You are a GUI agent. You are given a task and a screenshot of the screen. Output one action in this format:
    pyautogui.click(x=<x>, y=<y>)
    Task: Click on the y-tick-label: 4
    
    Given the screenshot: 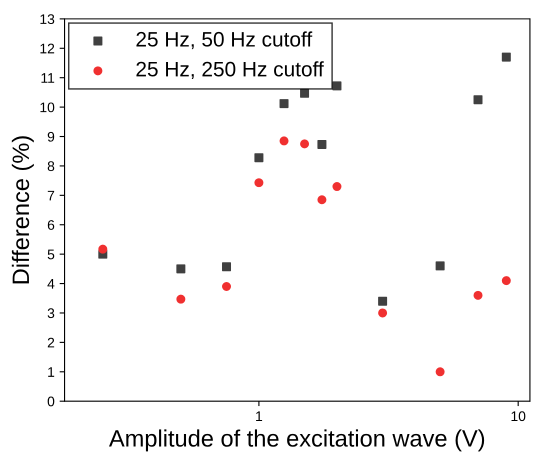 What is the action you would take?
    pyautogui.click(x=50, y=284)
    